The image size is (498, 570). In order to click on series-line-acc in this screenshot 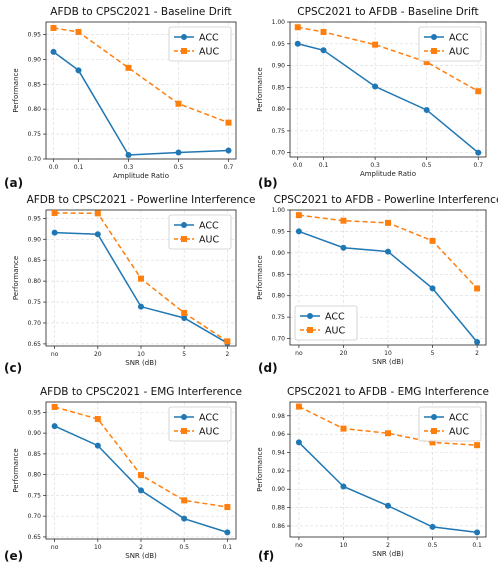, I will do `click(141, 103)`.